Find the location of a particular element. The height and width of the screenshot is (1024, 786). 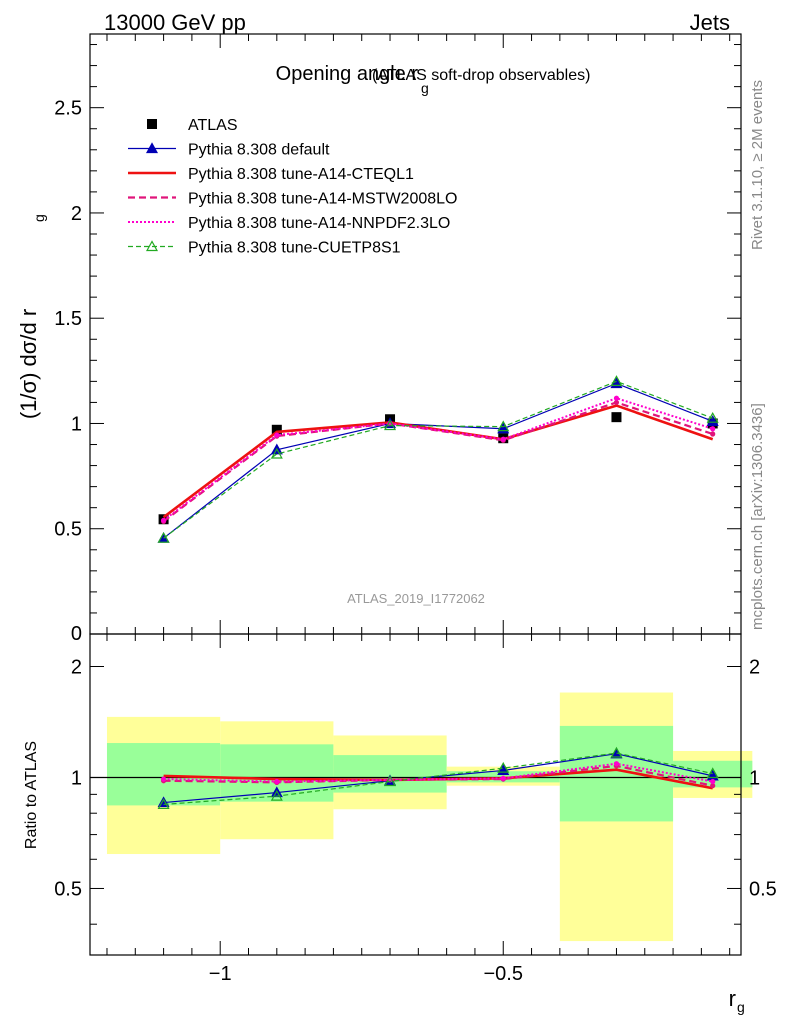

y-tick-label: 1.5 is located at coordinates (68, 319).